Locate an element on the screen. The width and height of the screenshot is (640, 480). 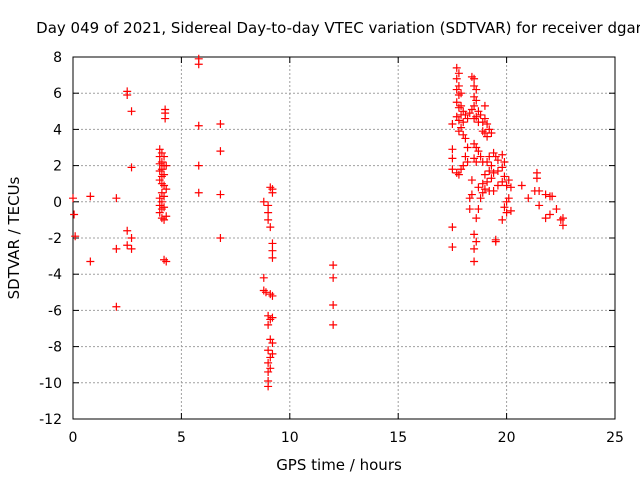
y-tick-label: 2 is located at coordinates (57, 167).